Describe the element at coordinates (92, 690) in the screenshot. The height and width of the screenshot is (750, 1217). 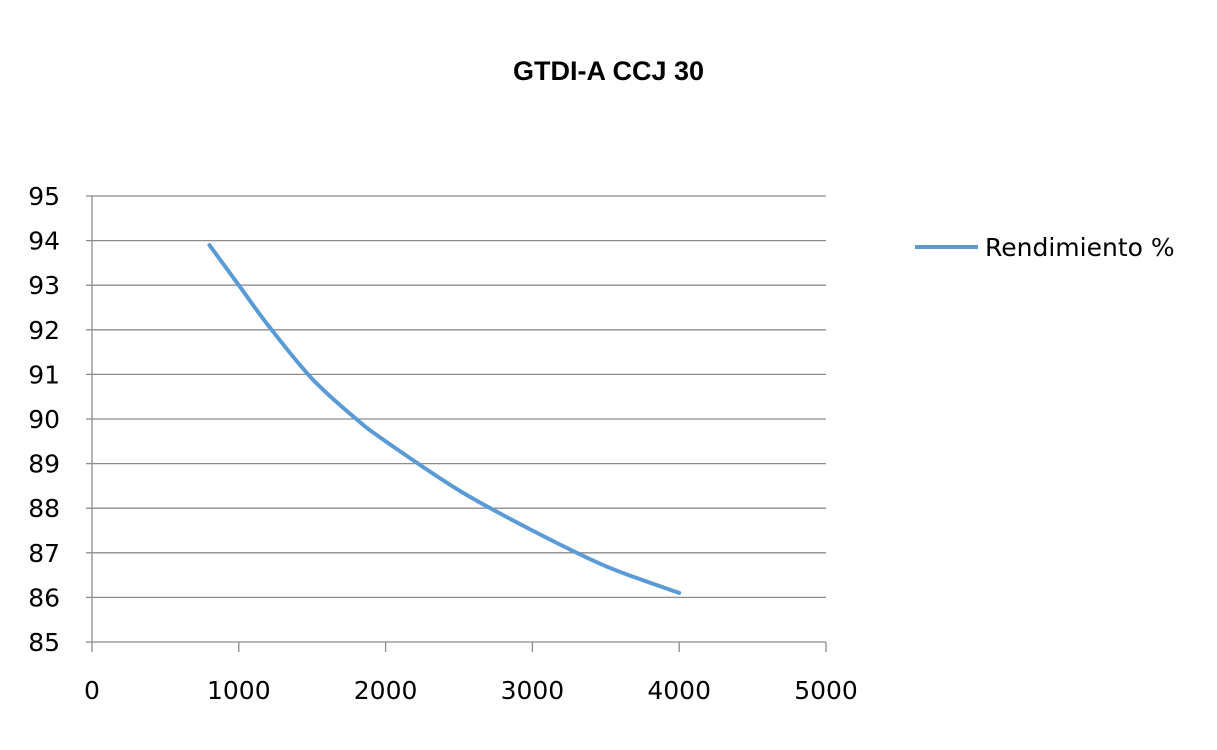
I see `x-tick-label: 0` at that location.